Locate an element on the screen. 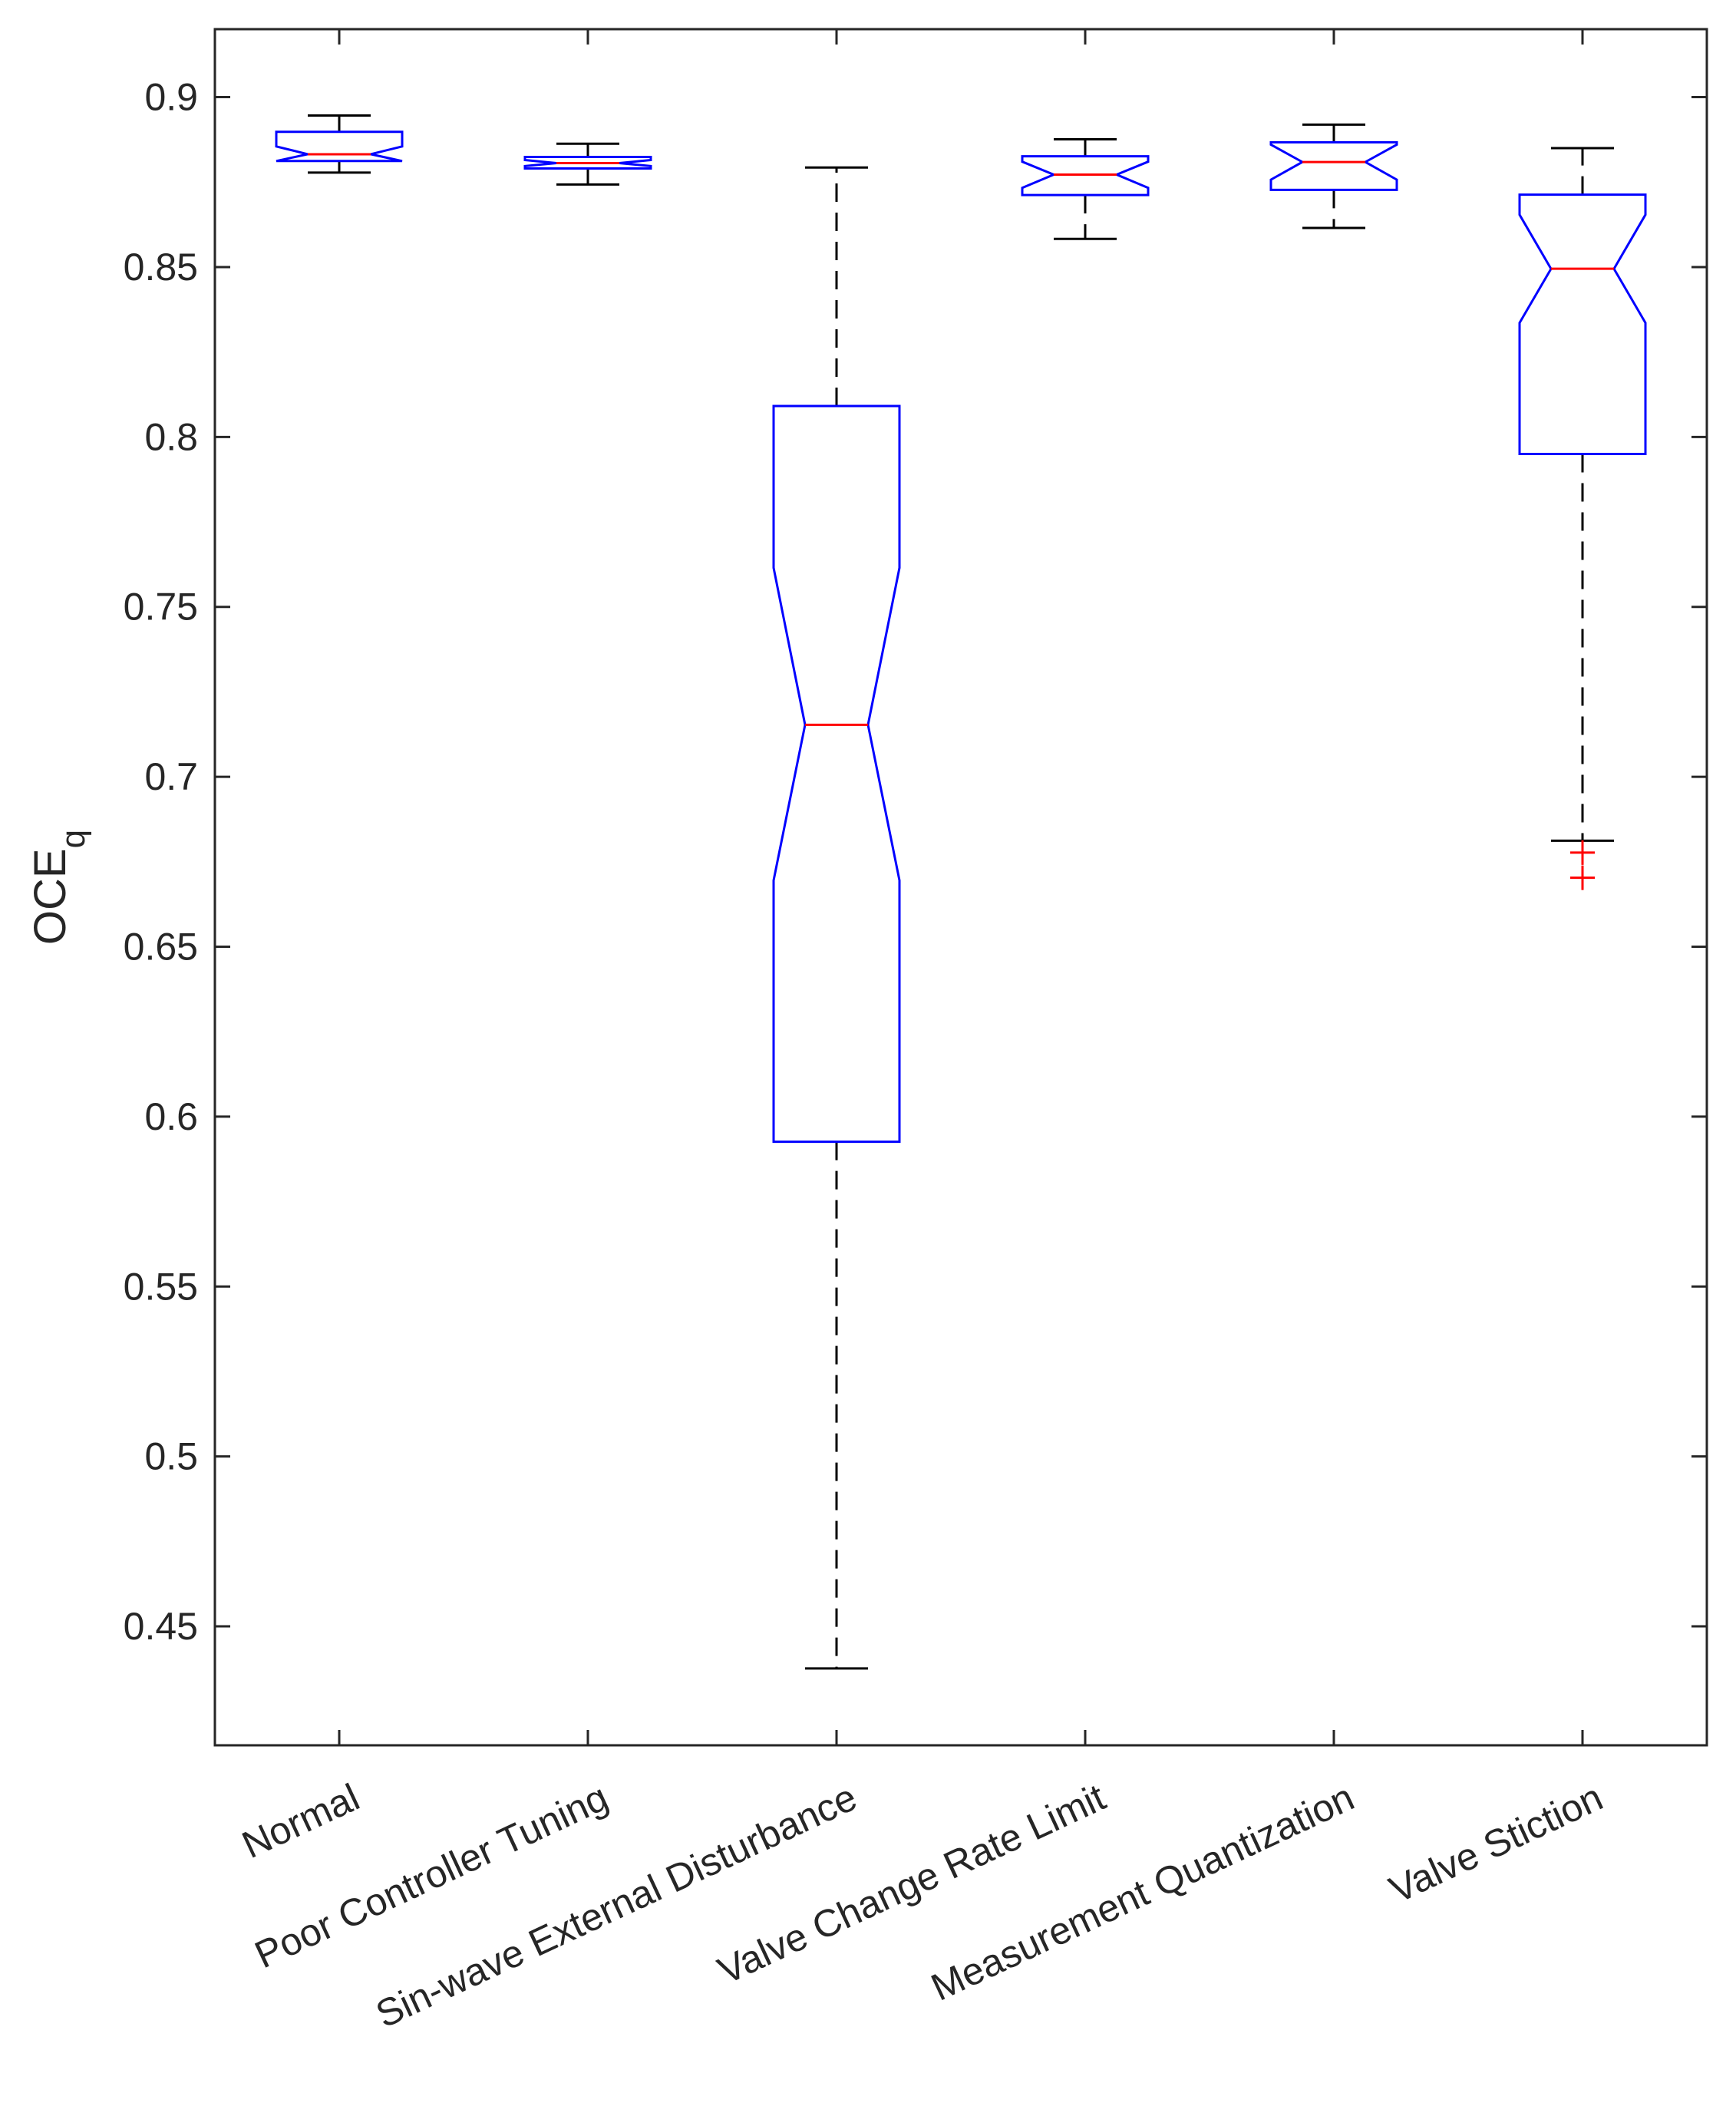  y-tick-label: 0.85 is located at coordinates (161, 268).